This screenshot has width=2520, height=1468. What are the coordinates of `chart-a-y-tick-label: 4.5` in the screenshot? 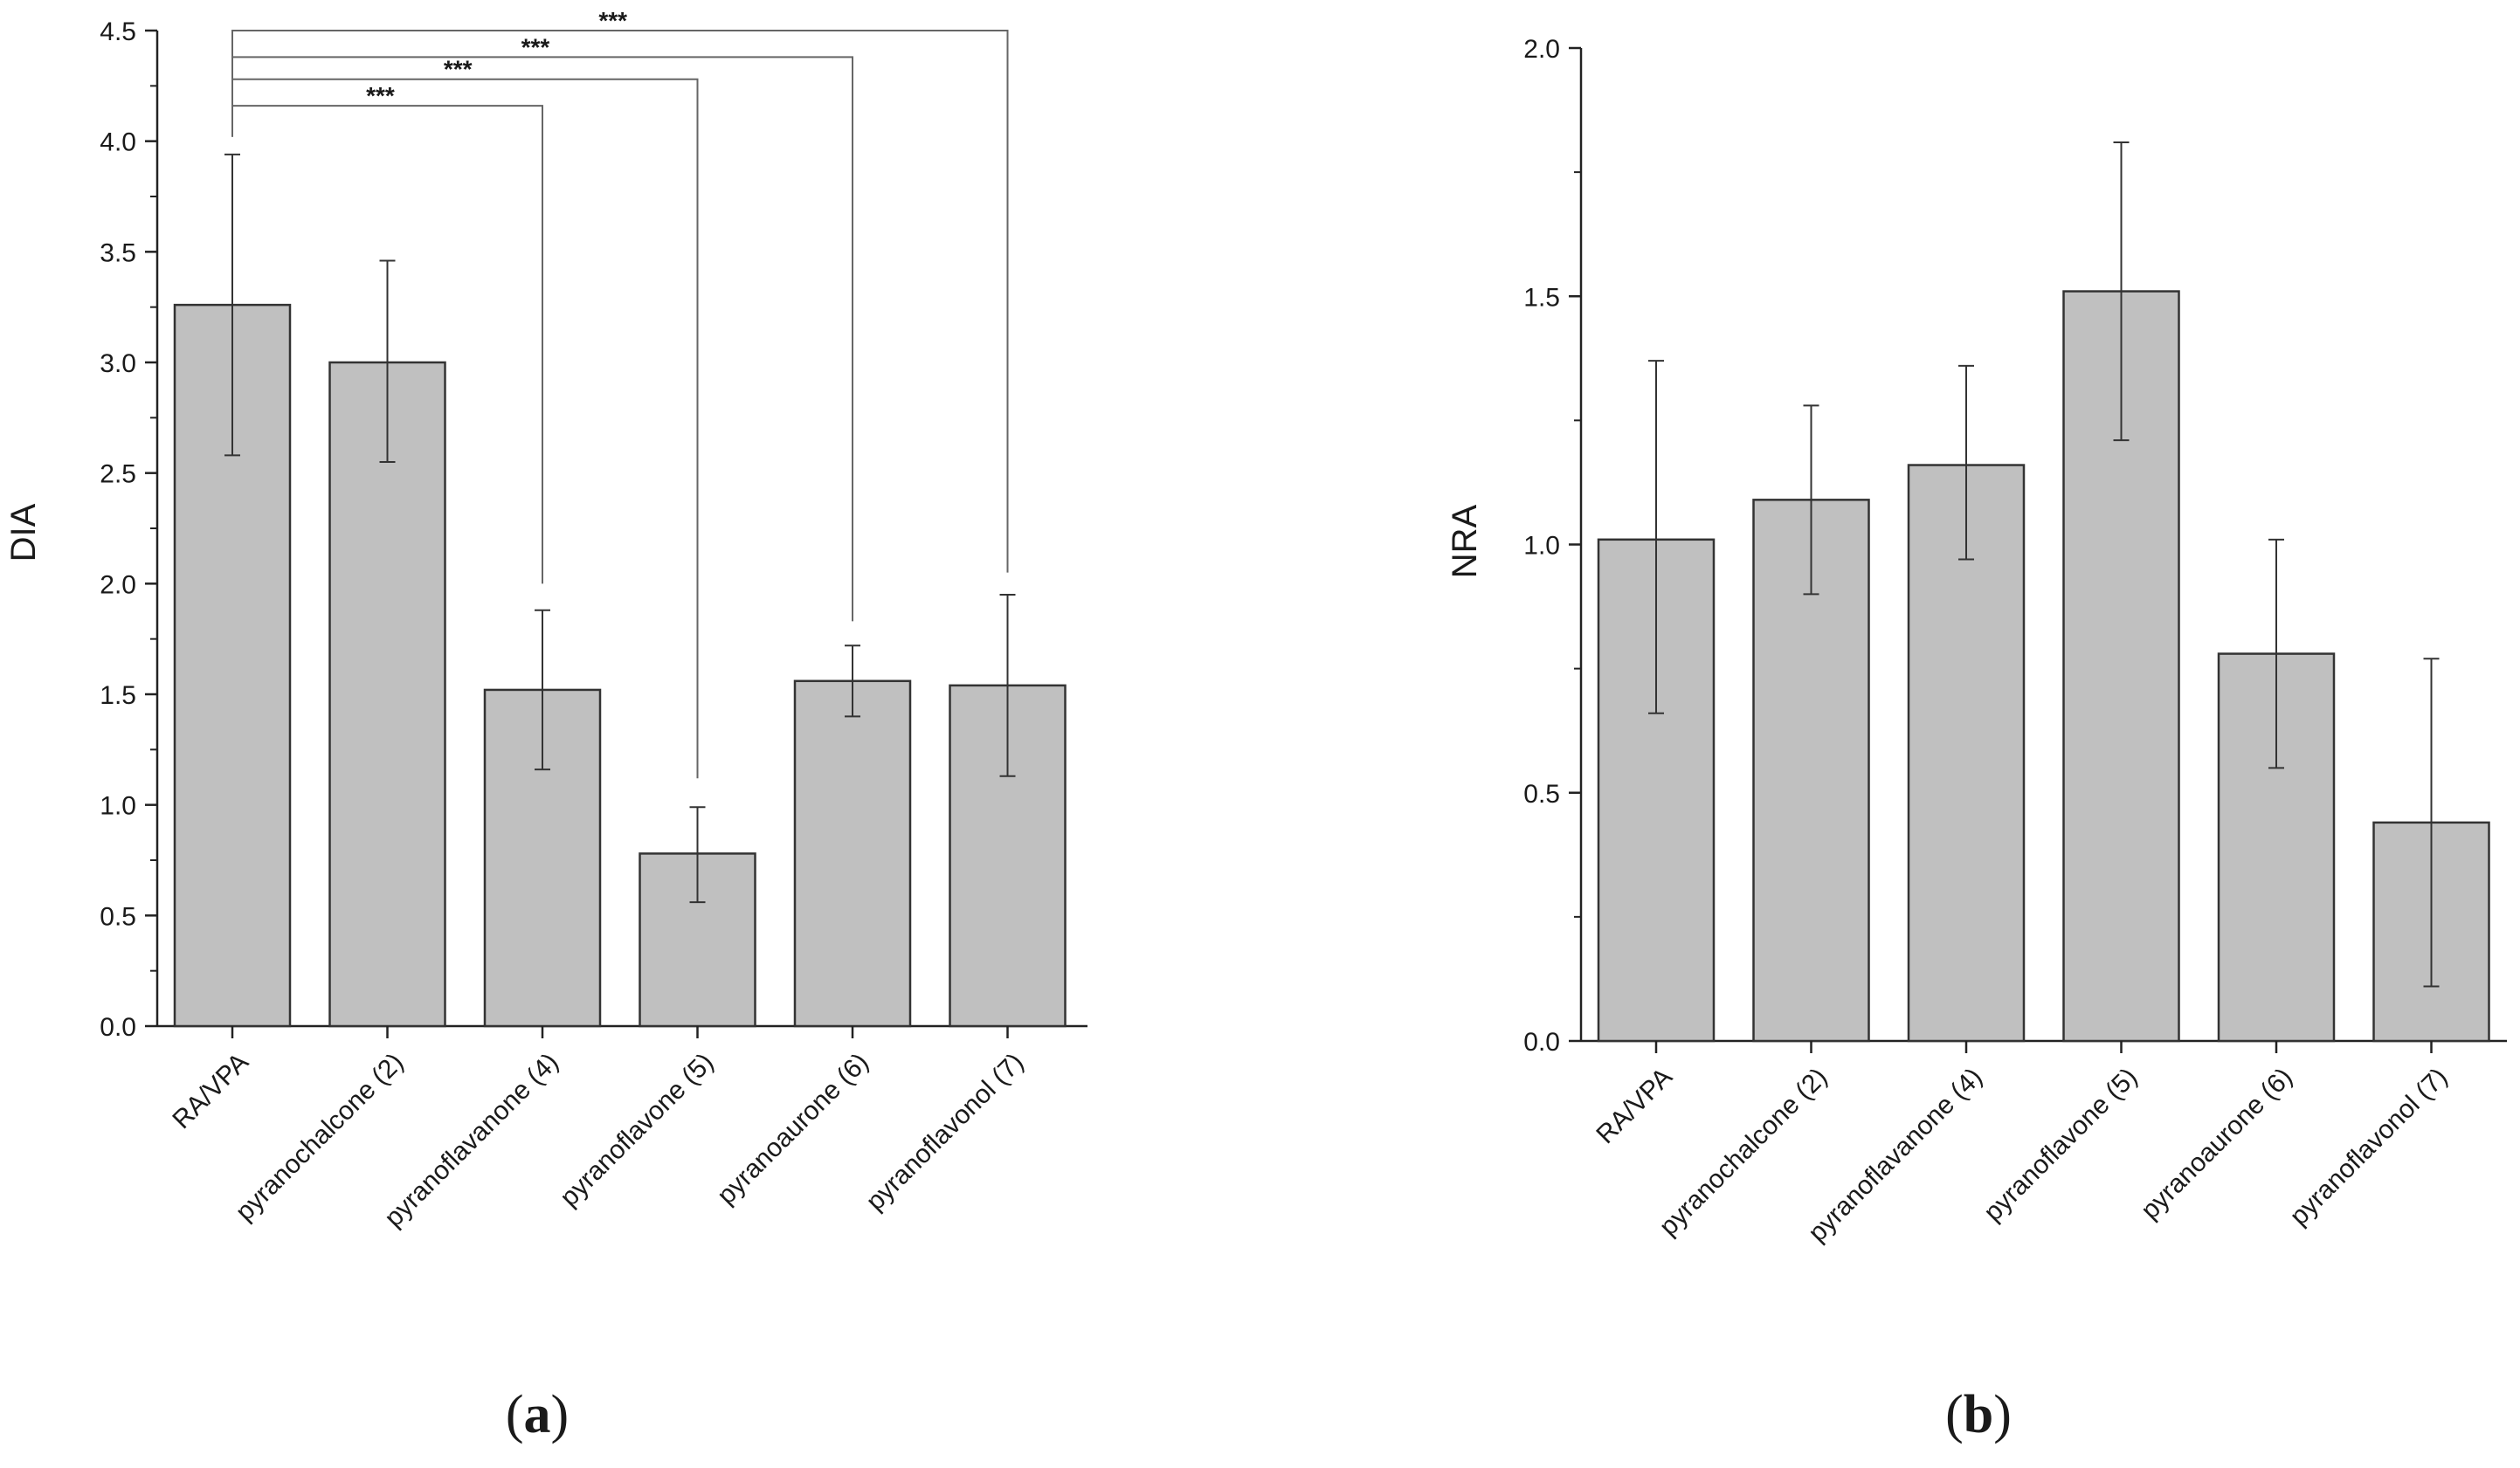 It's located at (118, 31).